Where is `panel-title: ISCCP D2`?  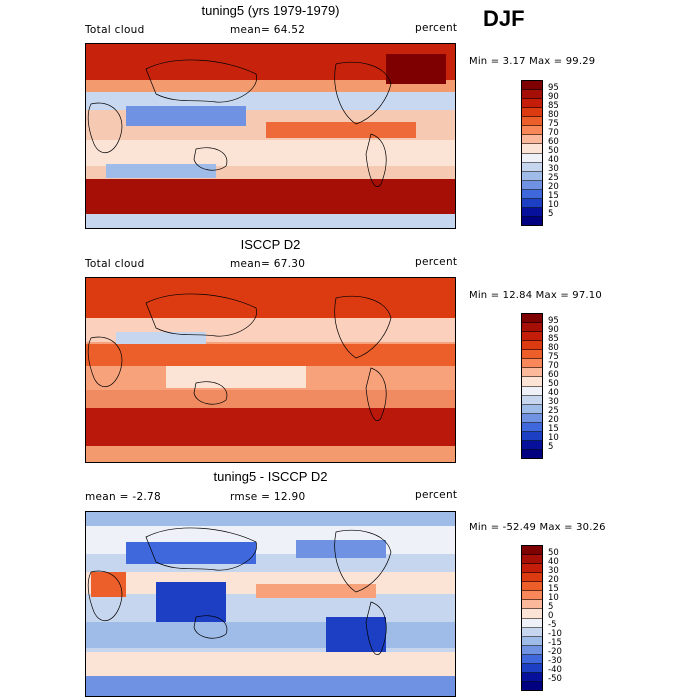
panel-title: ISCCP D2 is located at coordinates (270, 244).